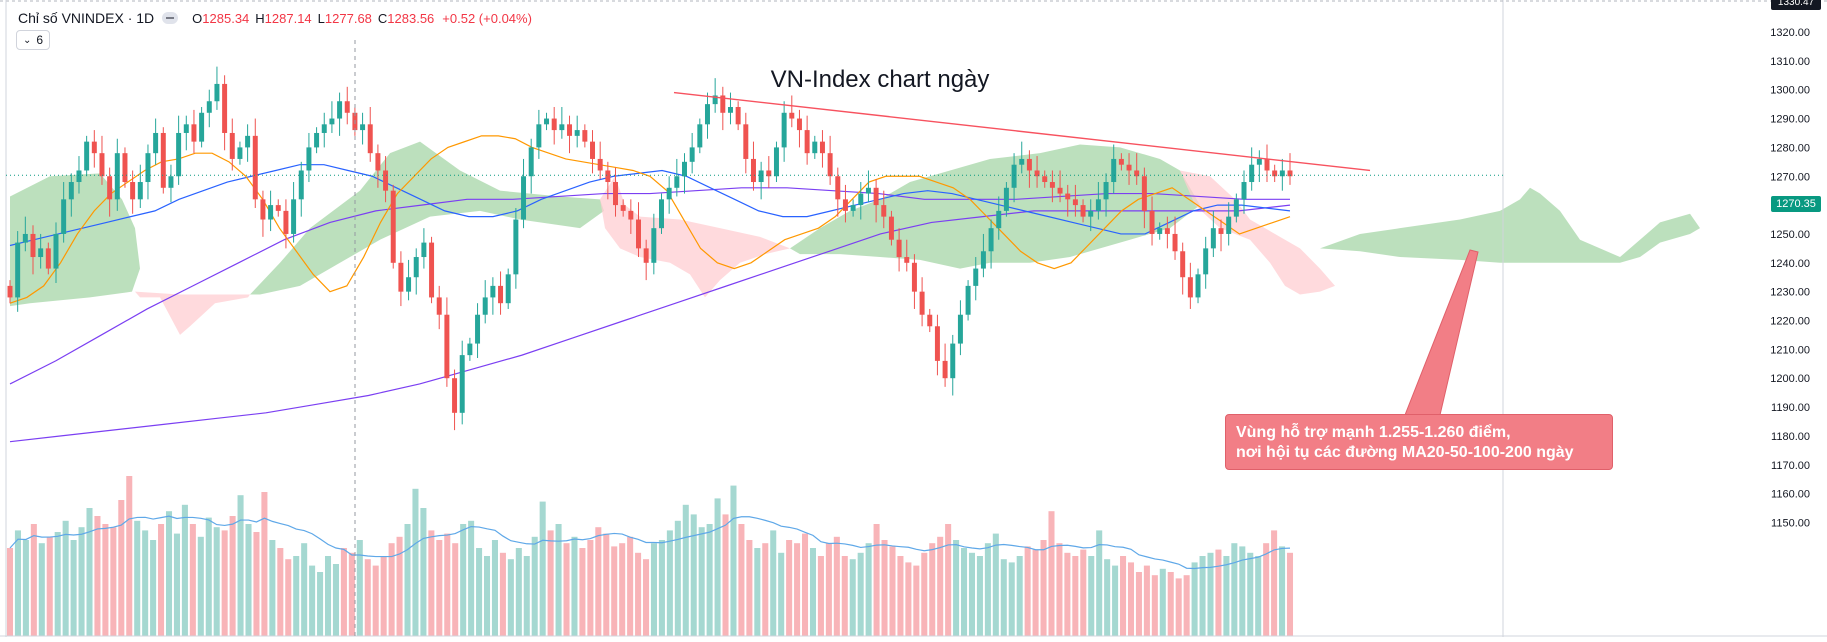 Image resolution: width=1827 pixels, height=642 pixels. I want to click on y-tick-label: 1300.00, so click(1790, 91).